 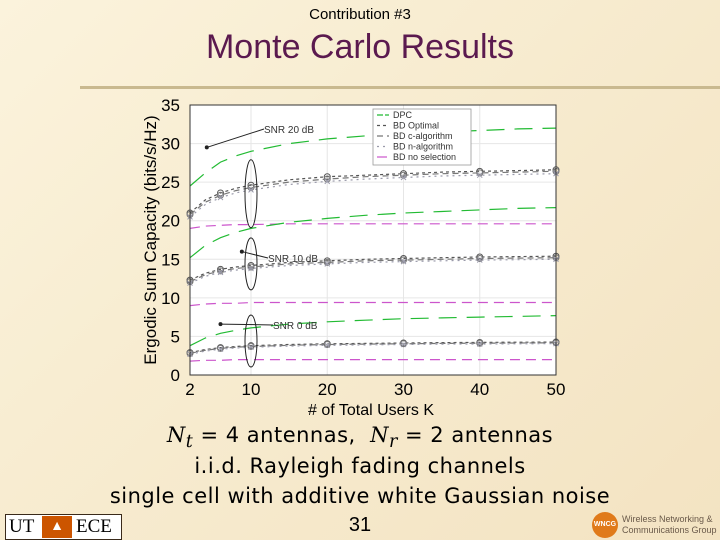 What do you see at coordinates (360, 466) in the screenshot?
I see `caption-channels: i.i.d. Rayleigh fading channels` at bounding box center [360, 466].